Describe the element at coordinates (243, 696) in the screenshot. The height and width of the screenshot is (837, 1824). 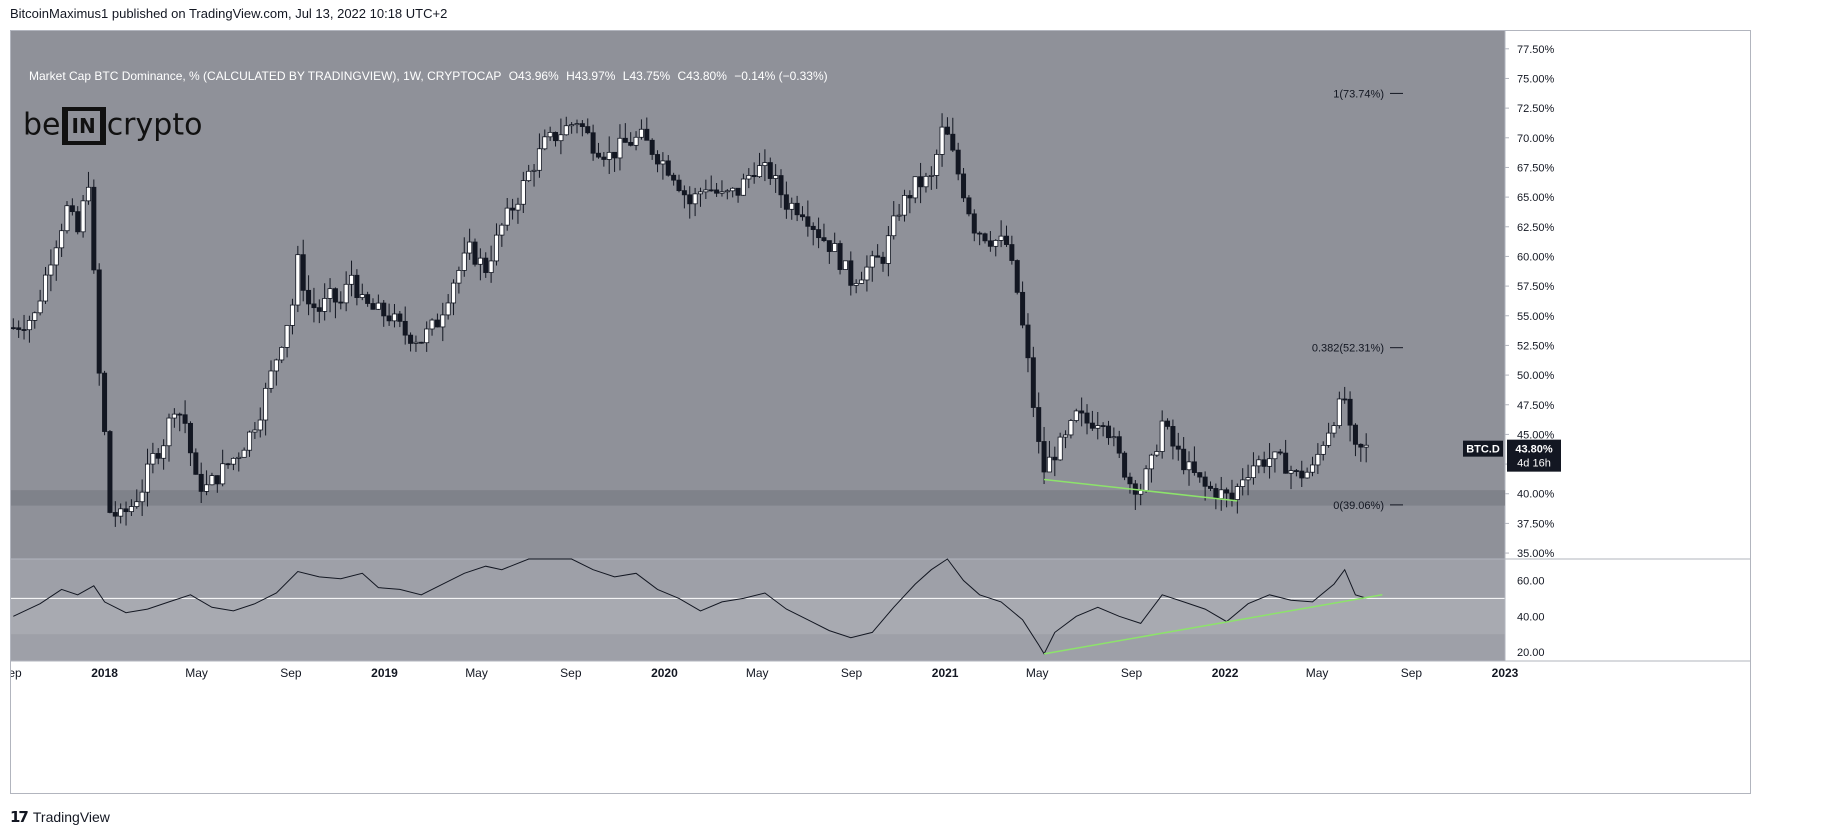
I see `rsi-legend-extra2: ø` at that location.